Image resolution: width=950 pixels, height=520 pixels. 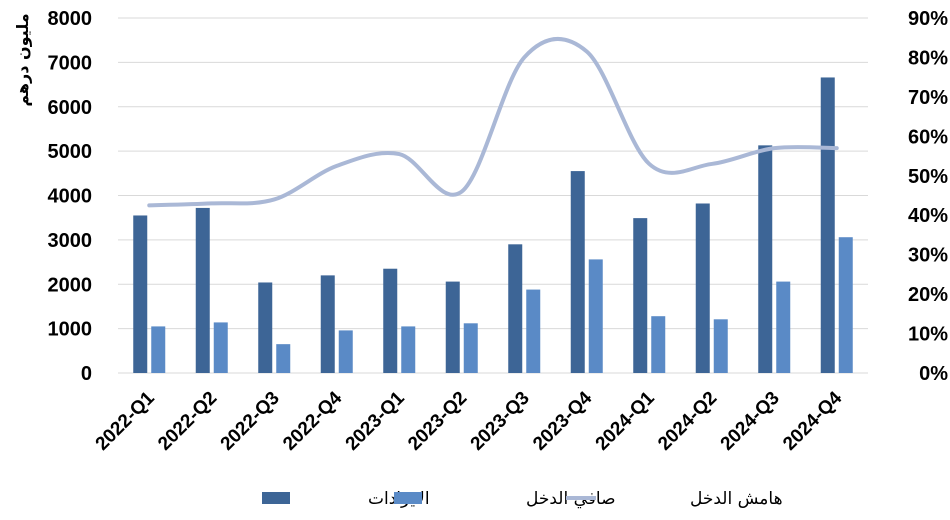 I want to click on y2-tick-label: 10%, so click(x=928, y=335).